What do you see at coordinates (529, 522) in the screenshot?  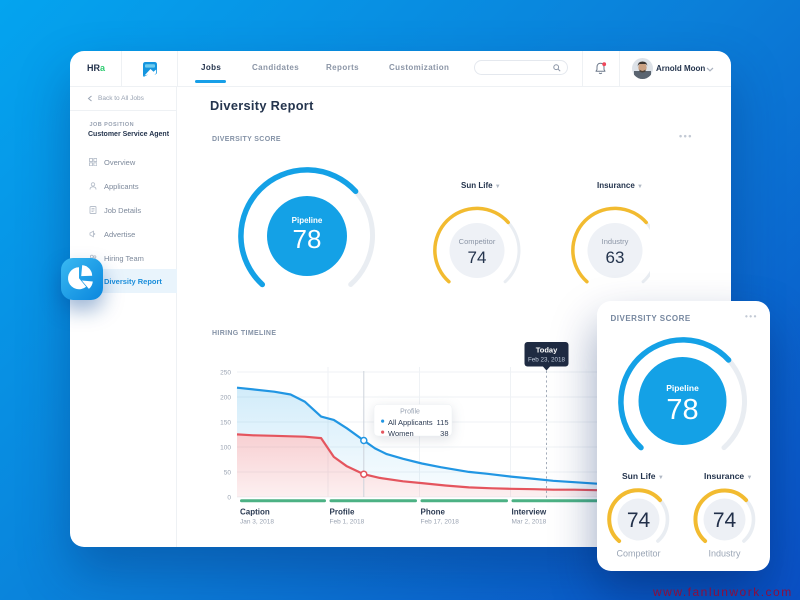 I see `svg-text: Mar 2, 2018` at bounding box center [529, 522].